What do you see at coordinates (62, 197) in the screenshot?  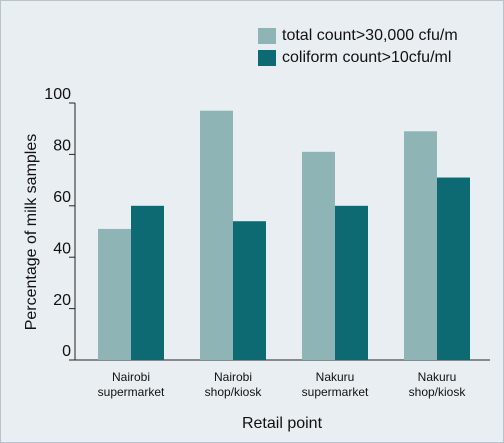 I see `y-tick-label: 60` at bounding box center [62, 197].